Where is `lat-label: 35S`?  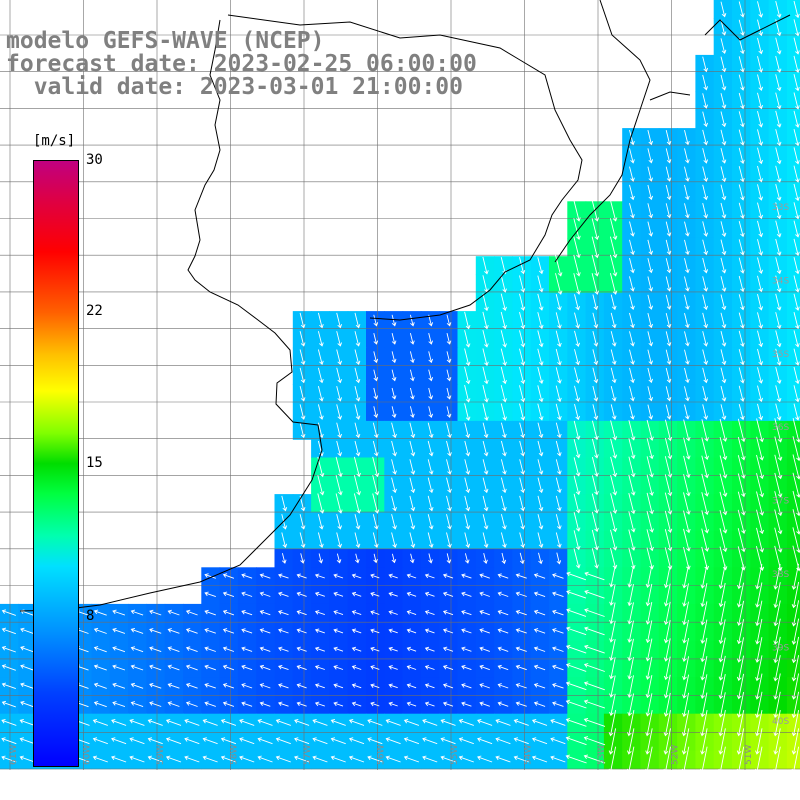
lat-label: 35S is located at coordinates (780, 355).